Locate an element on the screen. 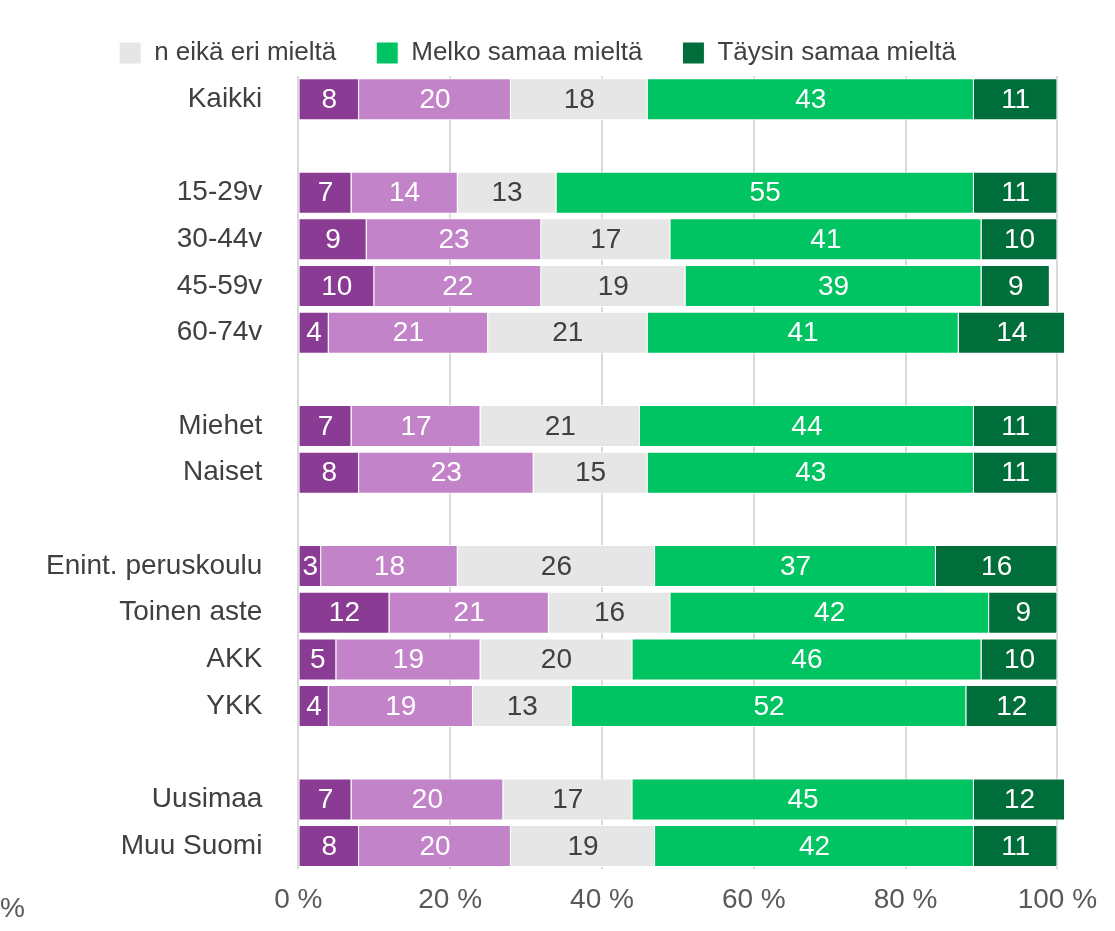  data-label: 55 is located at coordinates (765, 192).